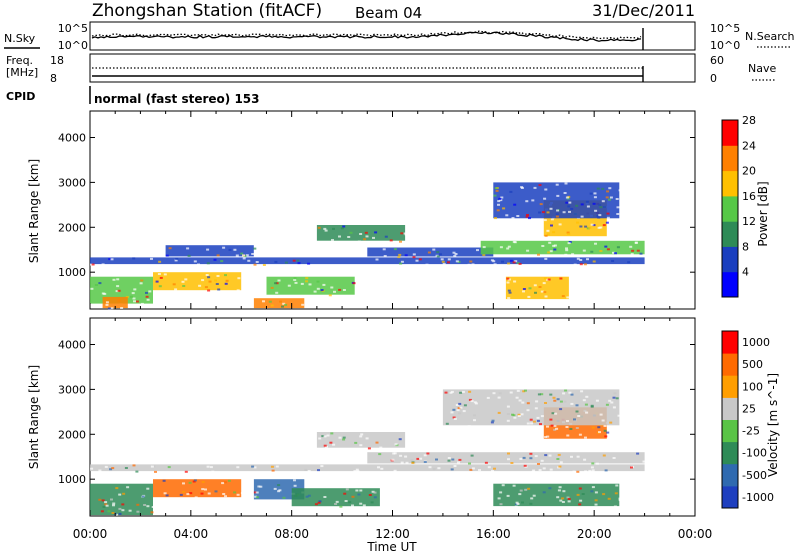 This screenshot has width=800, height=554. I want to click on velocity-ytick-label-2: 3000, so click(72, 389).